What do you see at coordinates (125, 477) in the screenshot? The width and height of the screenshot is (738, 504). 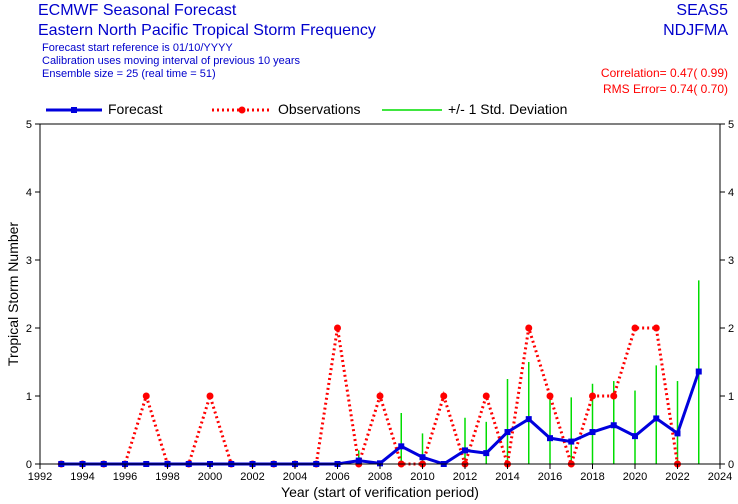 I see `x-tick-label-1996: 1996` at bounding box center [125, 477].